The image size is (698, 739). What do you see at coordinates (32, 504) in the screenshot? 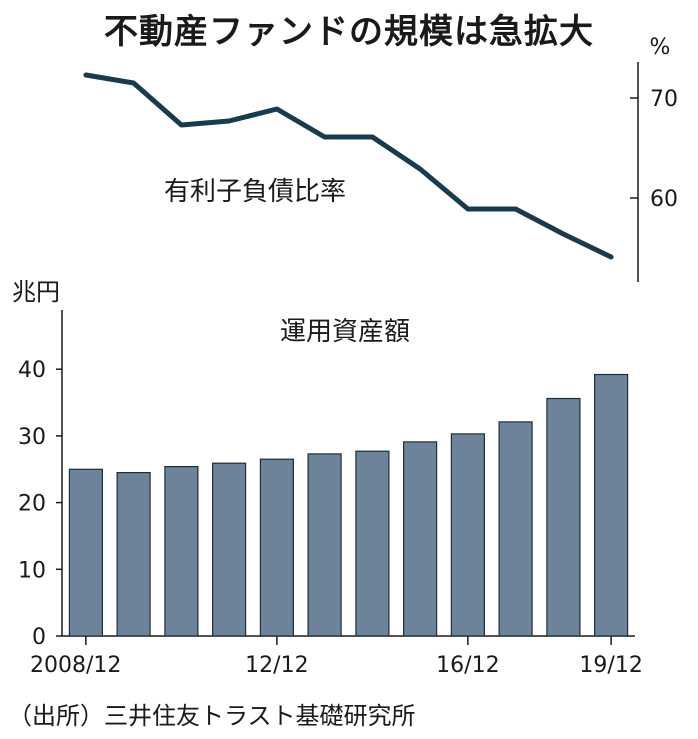
I see `bar-y-tick-label: 20` at bounding box center [32, 504].